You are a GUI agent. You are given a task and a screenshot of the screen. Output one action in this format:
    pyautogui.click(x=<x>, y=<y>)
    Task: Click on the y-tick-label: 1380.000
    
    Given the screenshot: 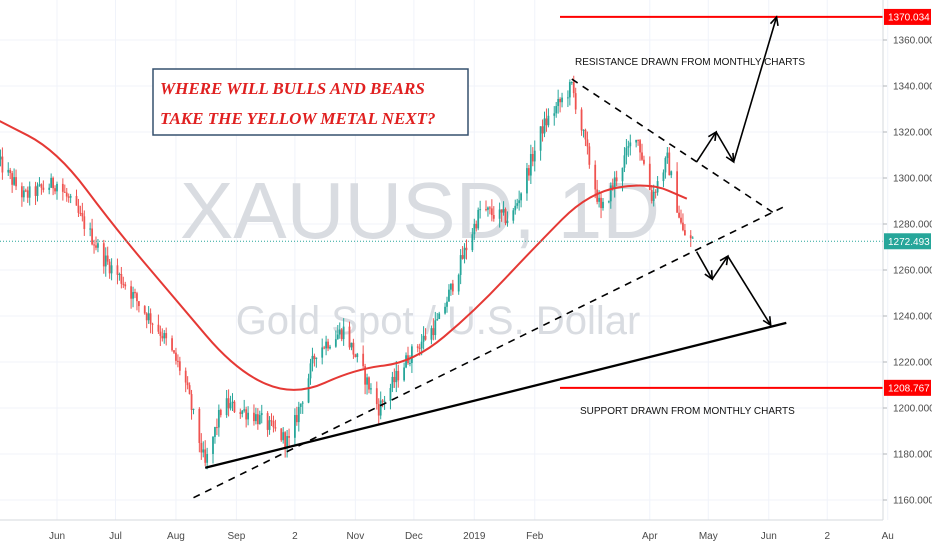 What is the action you would take?
    pyautogui.click(x=912, y=0)
    